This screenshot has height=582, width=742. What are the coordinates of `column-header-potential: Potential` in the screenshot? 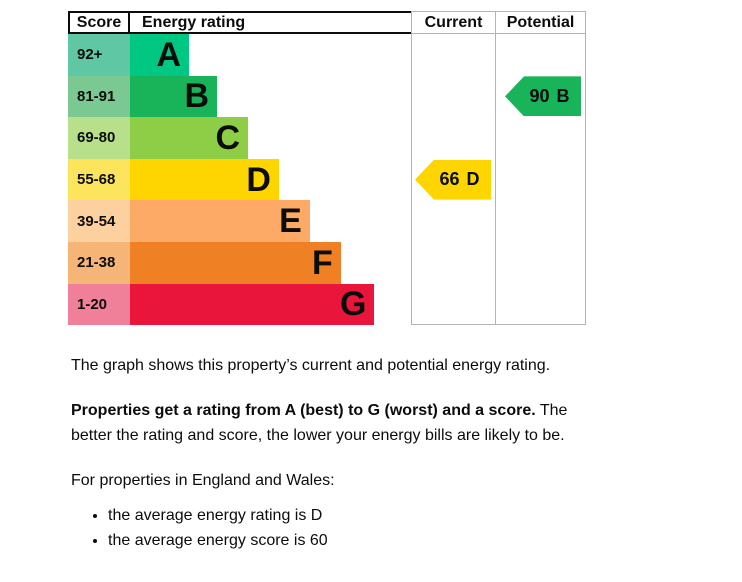 It's located at (540, 22).